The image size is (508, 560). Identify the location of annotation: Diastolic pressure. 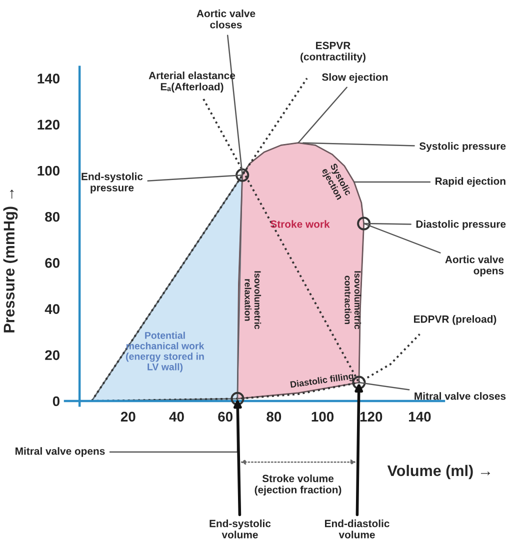
(461, 225).